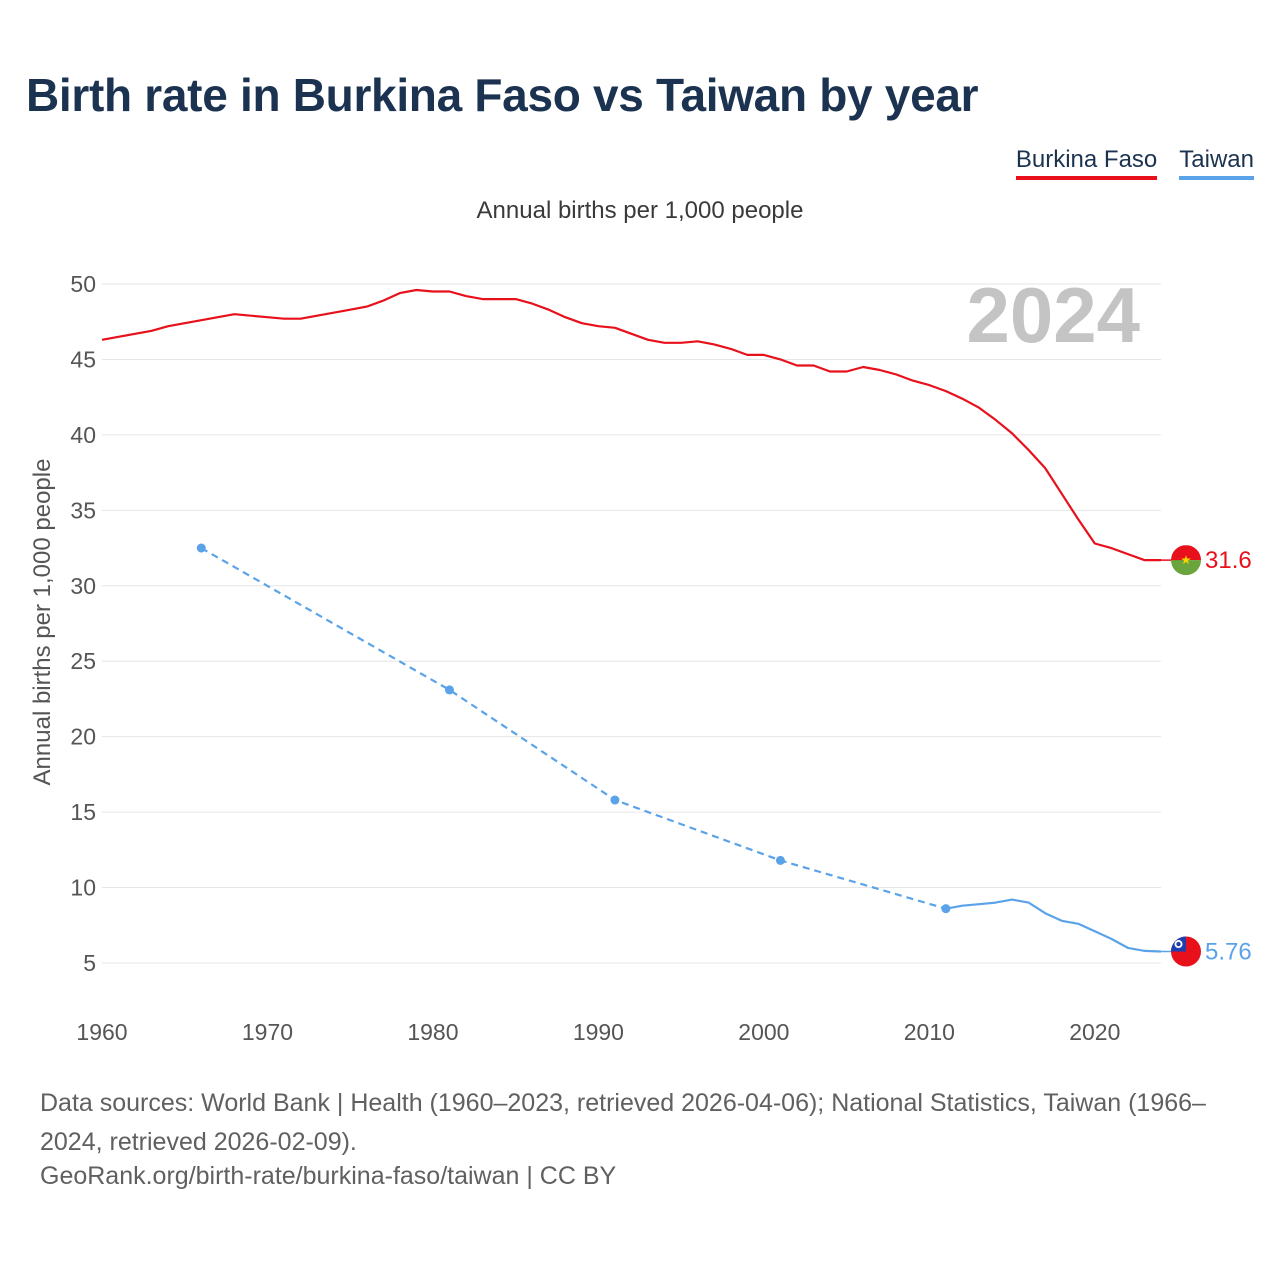  I want to click on x-axis-ticks: 1960 1970 1980 1990 2000 2010 2020, so click(598, 1032).